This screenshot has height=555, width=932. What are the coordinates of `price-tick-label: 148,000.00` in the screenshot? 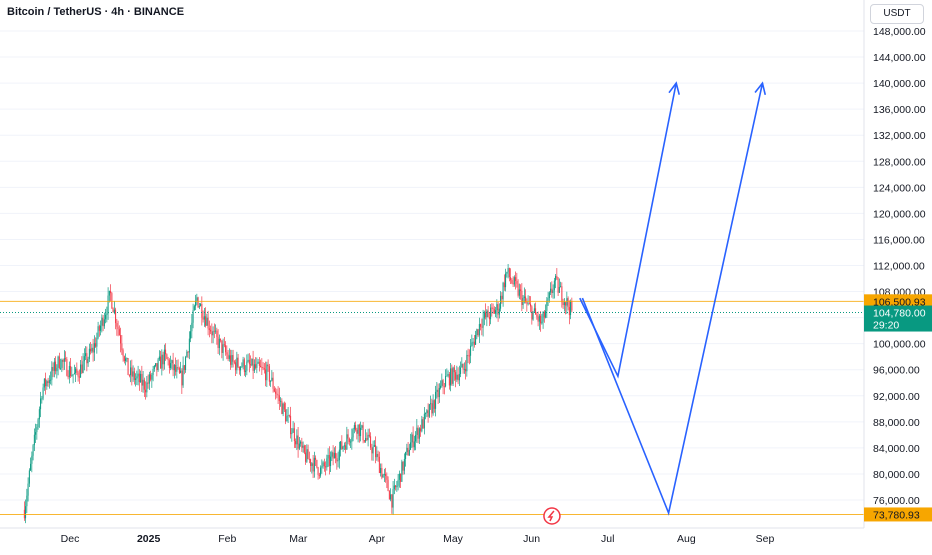 It's located at (899, 32).